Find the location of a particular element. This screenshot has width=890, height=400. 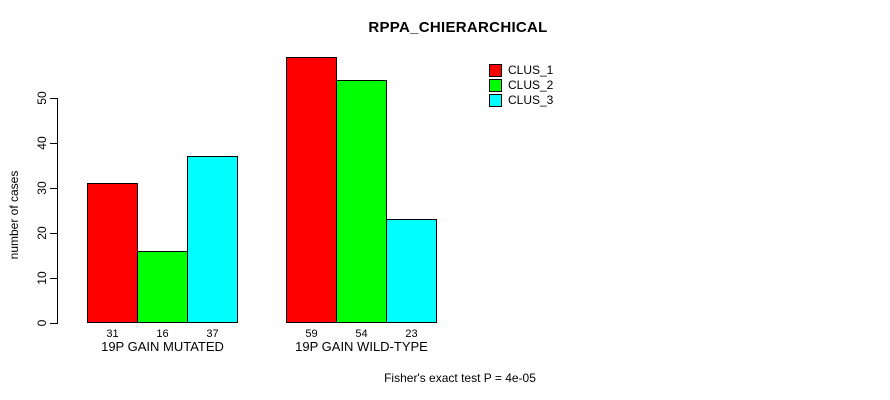

category-label: 19P GAIN WILD-TYPE is located at coordinates (361, 346).